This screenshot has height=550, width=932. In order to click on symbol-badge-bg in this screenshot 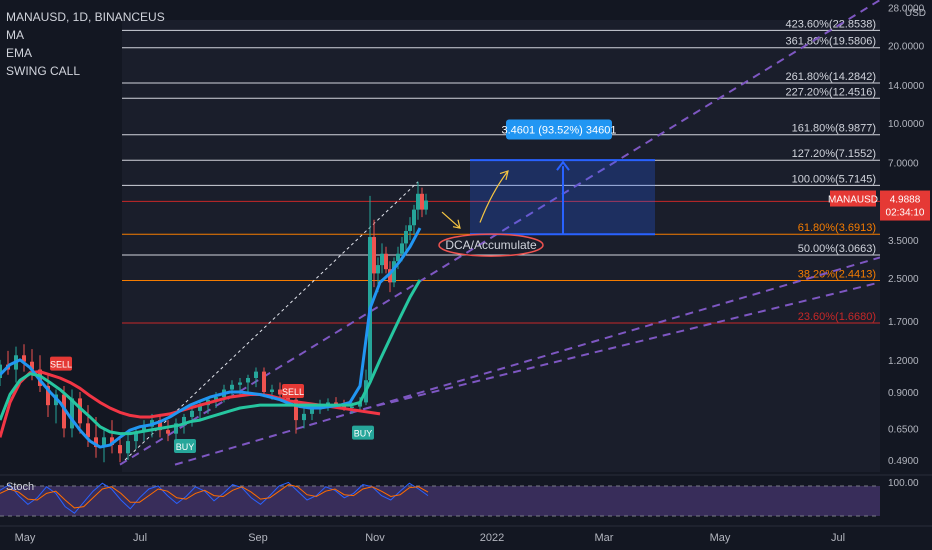, I will do `click(853, 198)`.